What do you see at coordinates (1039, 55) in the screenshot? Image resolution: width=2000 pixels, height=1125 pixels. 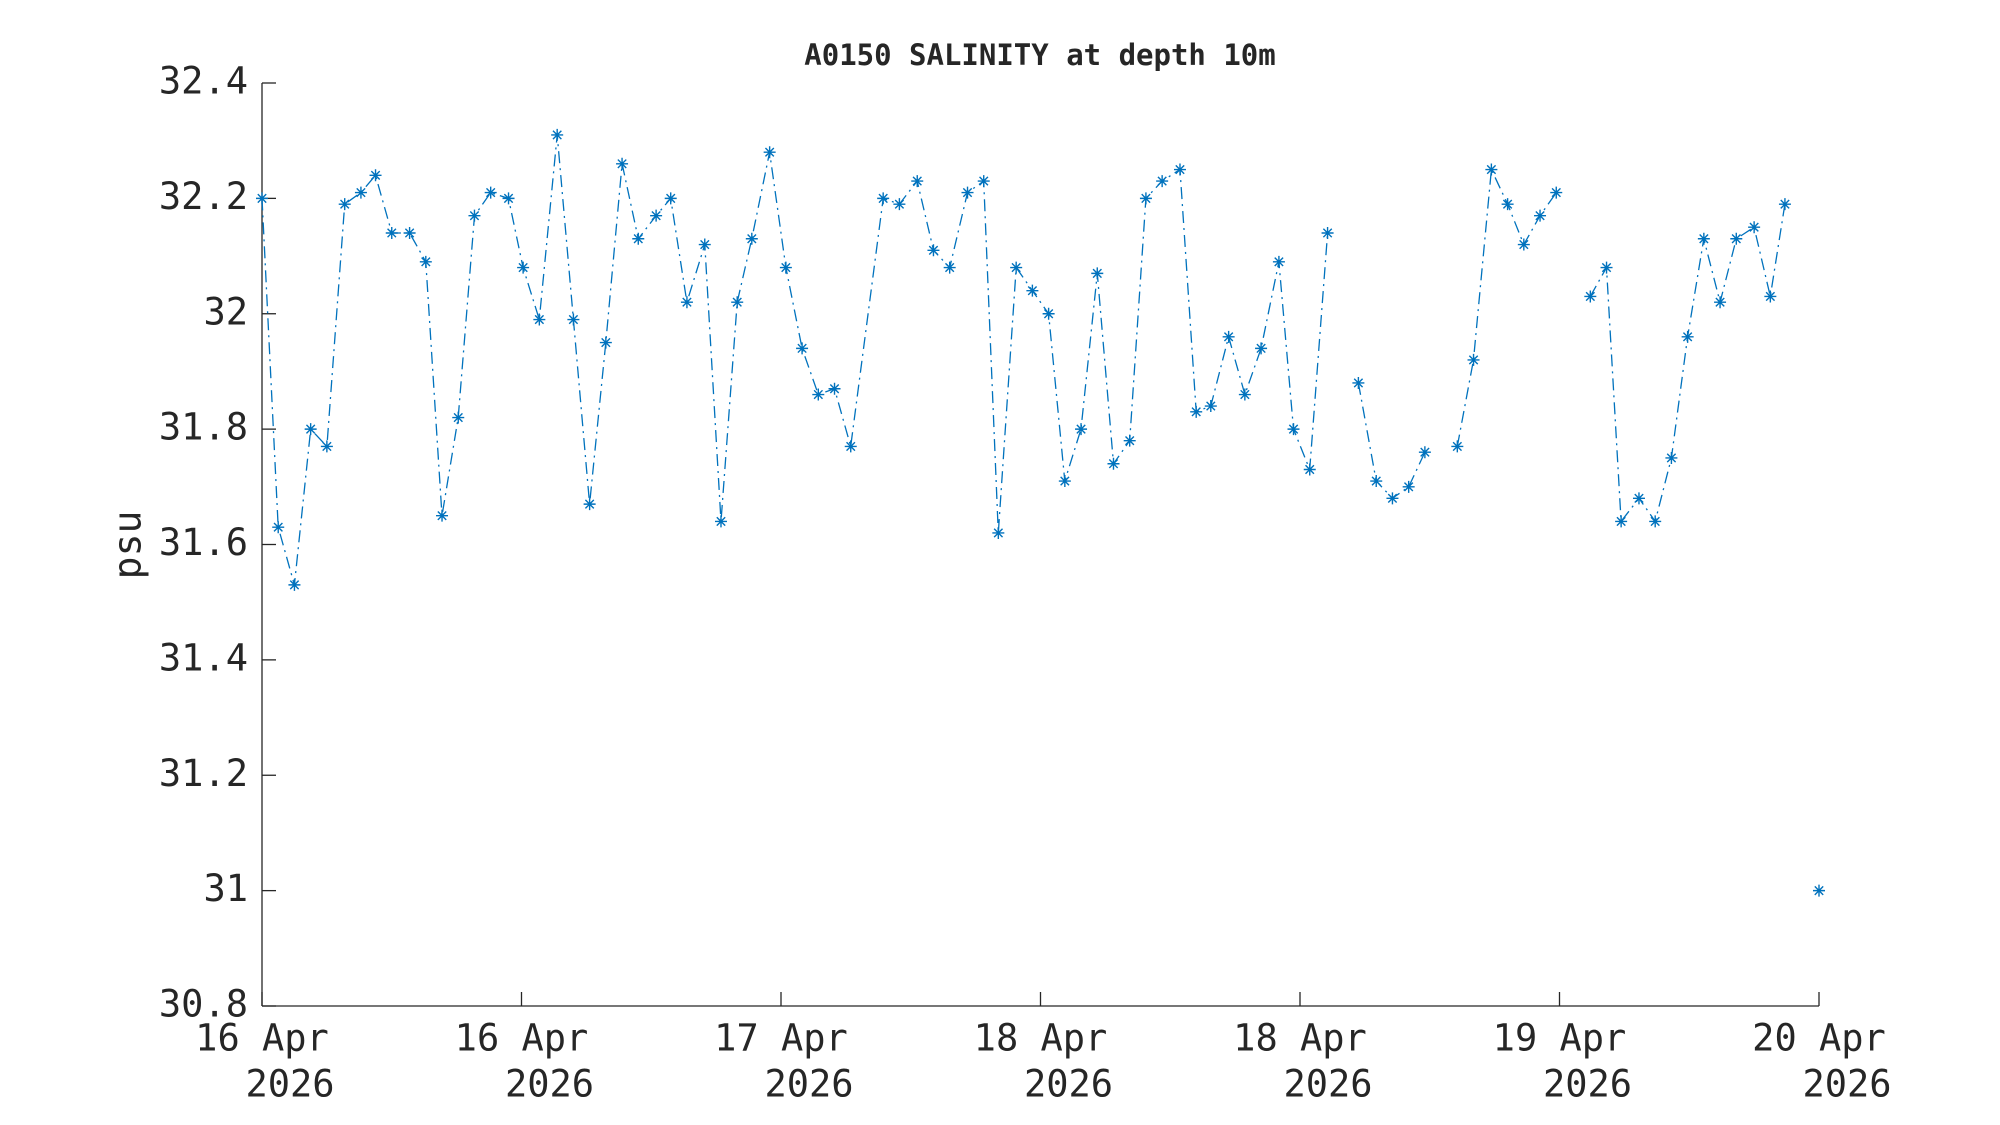 I see `chart-title: A0150 SALINITY at depth 10m` at bounding box center [1039, 55].